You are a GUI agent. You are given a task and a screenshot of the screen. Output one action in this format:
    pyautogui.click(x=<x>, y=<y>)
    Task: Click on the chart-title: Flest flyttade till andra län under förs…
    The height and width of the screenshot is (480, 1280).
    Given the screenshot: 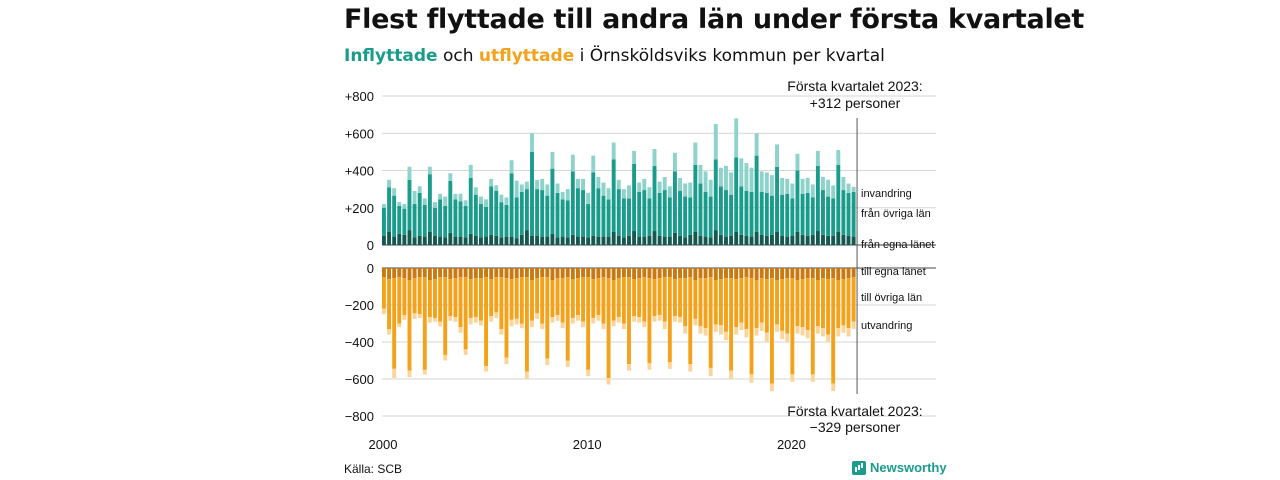 What is the action you would take?
    pyautogui.click(x=714, y=19)
    